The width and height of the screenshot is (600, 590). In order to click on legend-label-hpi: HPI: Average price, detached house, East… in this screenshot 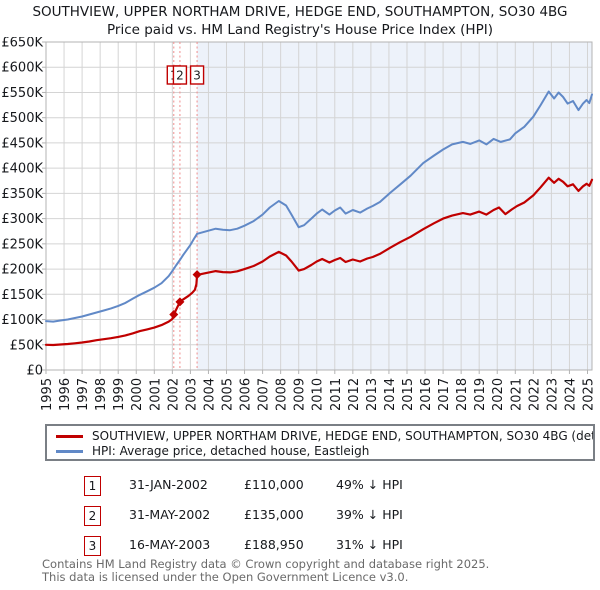, I will do `click(231, 451)`.